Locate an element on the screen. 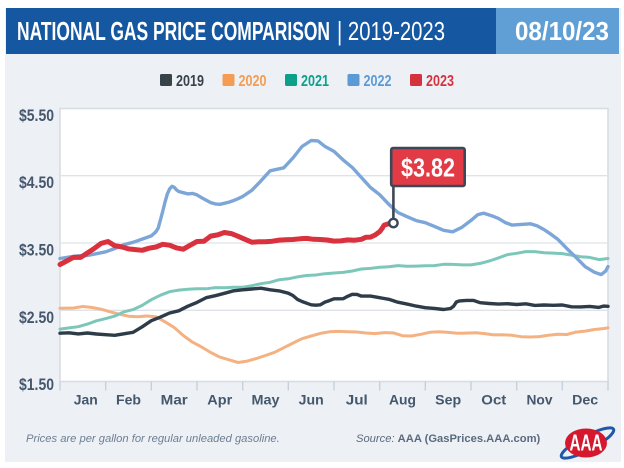  svg-text: $2.50 is located at coordinates (36, 317).